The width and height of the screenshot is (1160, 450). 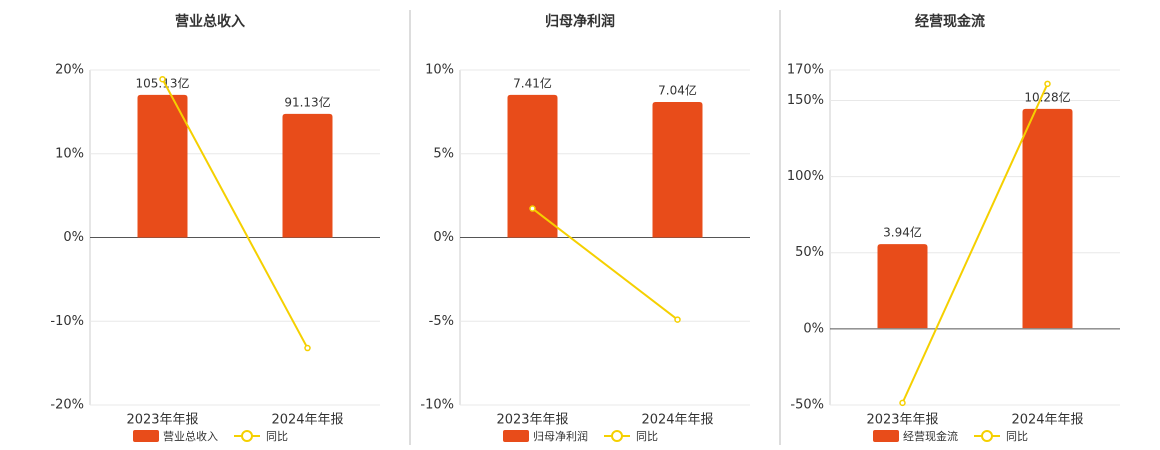 What do you see at coordinates (560, 436) in the screenshot?
I see `legend-label: 归母净利润` at bounding box center [560, 436].